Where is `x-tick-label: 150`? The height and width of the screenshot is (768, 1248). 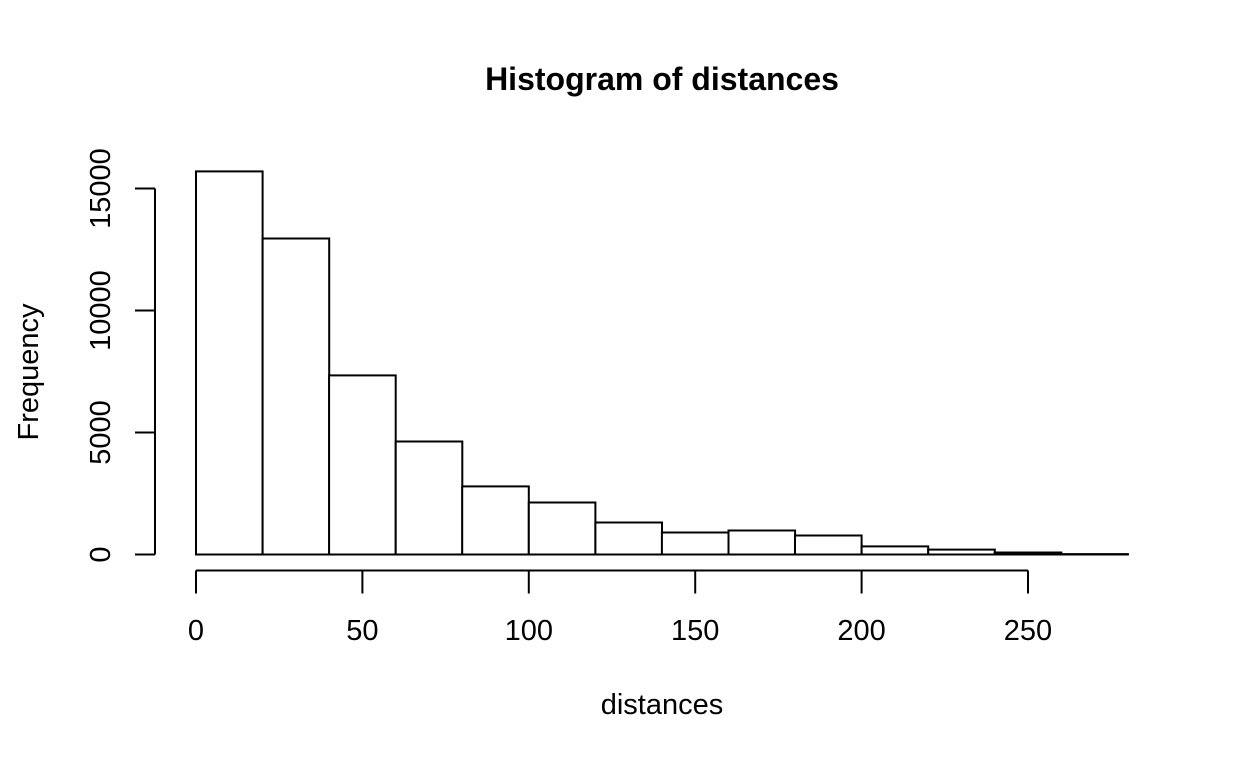 x-tick-label: 150 is located at coordinates (695, 631).